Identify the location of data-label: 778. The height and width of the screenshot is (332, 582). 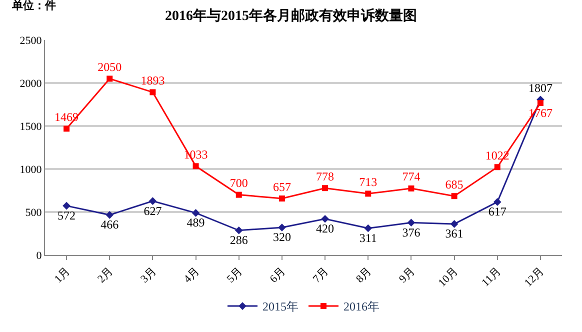
(325, 176).